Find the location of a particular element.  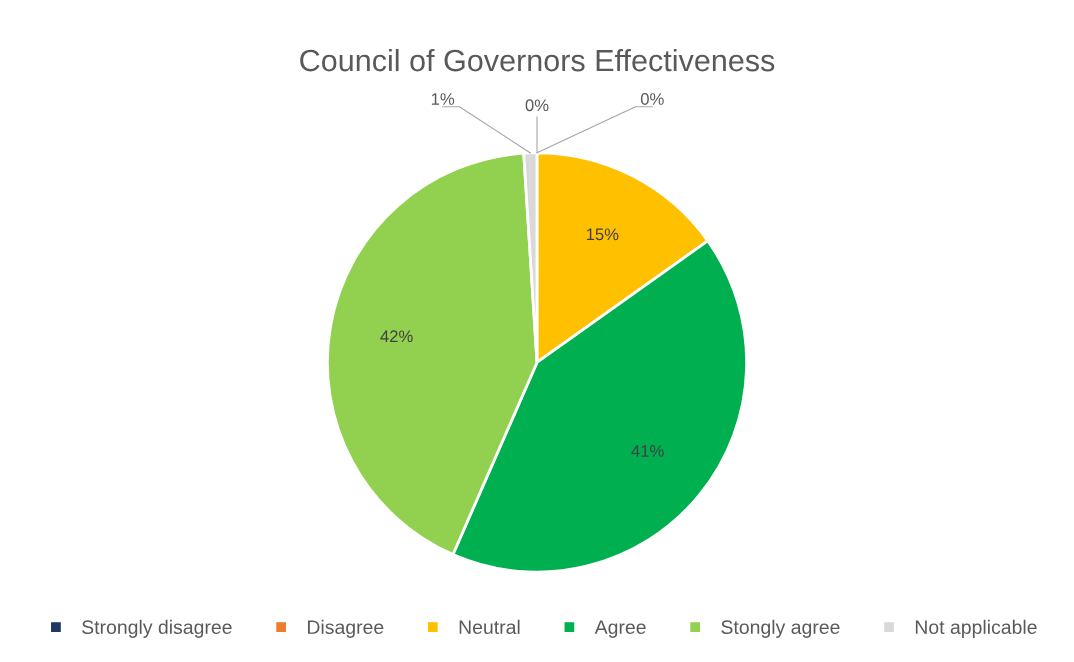

data-label: 42% is located at coordinates (396, 336).